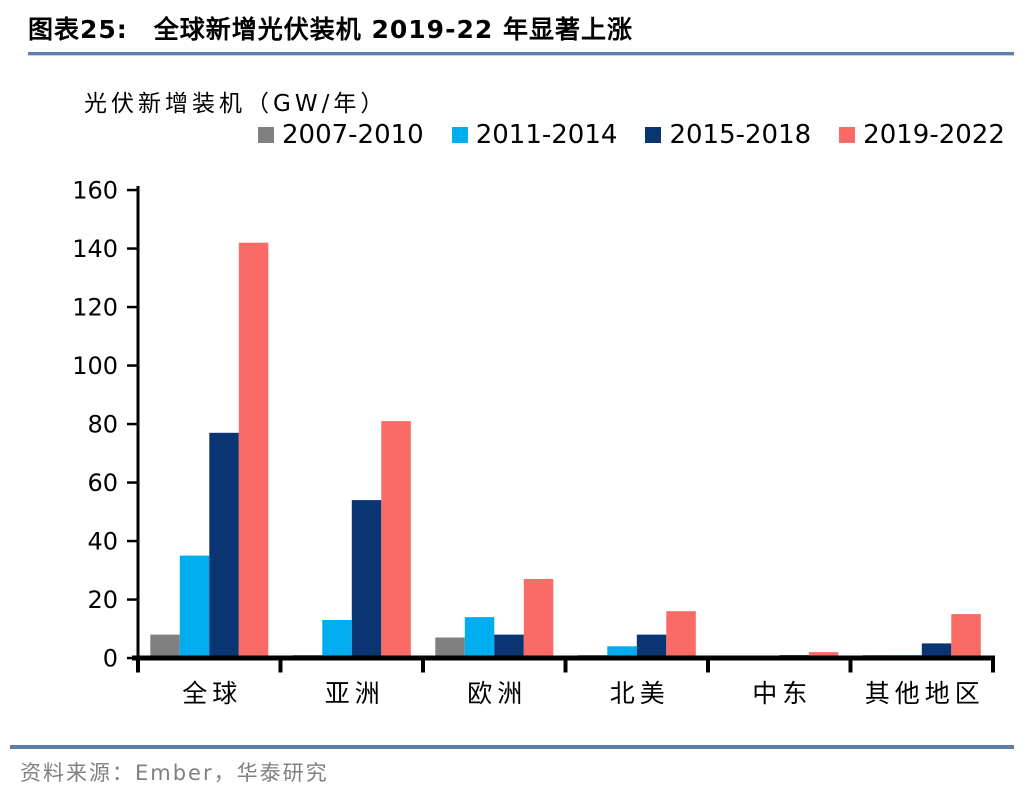 Image resolution: width=1036 pixels, height=796 pixels. Describe the element at coordinates (253, 450) in the screenshot. I see `bar-全球-2019-2022` at that location.